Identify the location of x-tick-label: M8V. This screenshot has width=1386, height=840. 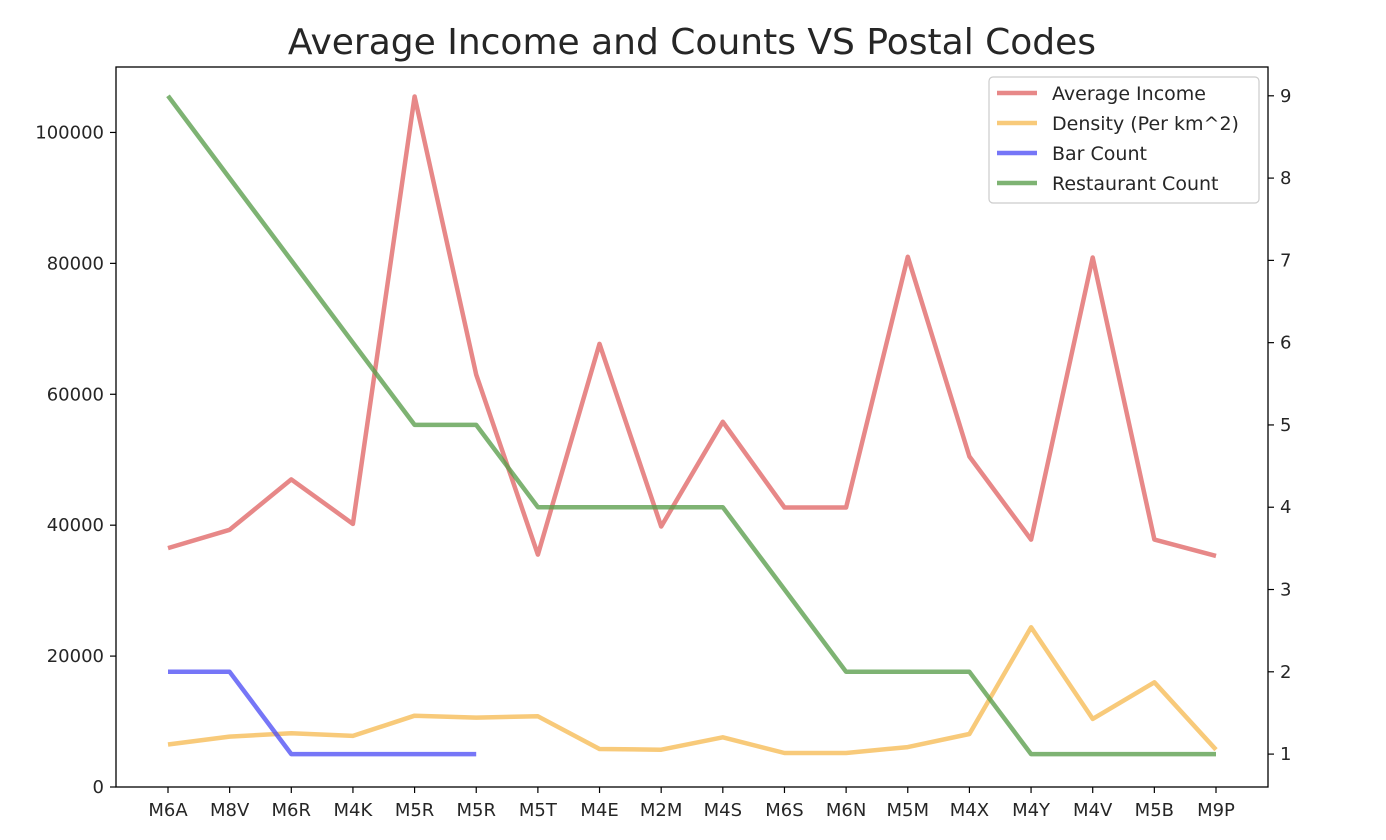
(230, 810).